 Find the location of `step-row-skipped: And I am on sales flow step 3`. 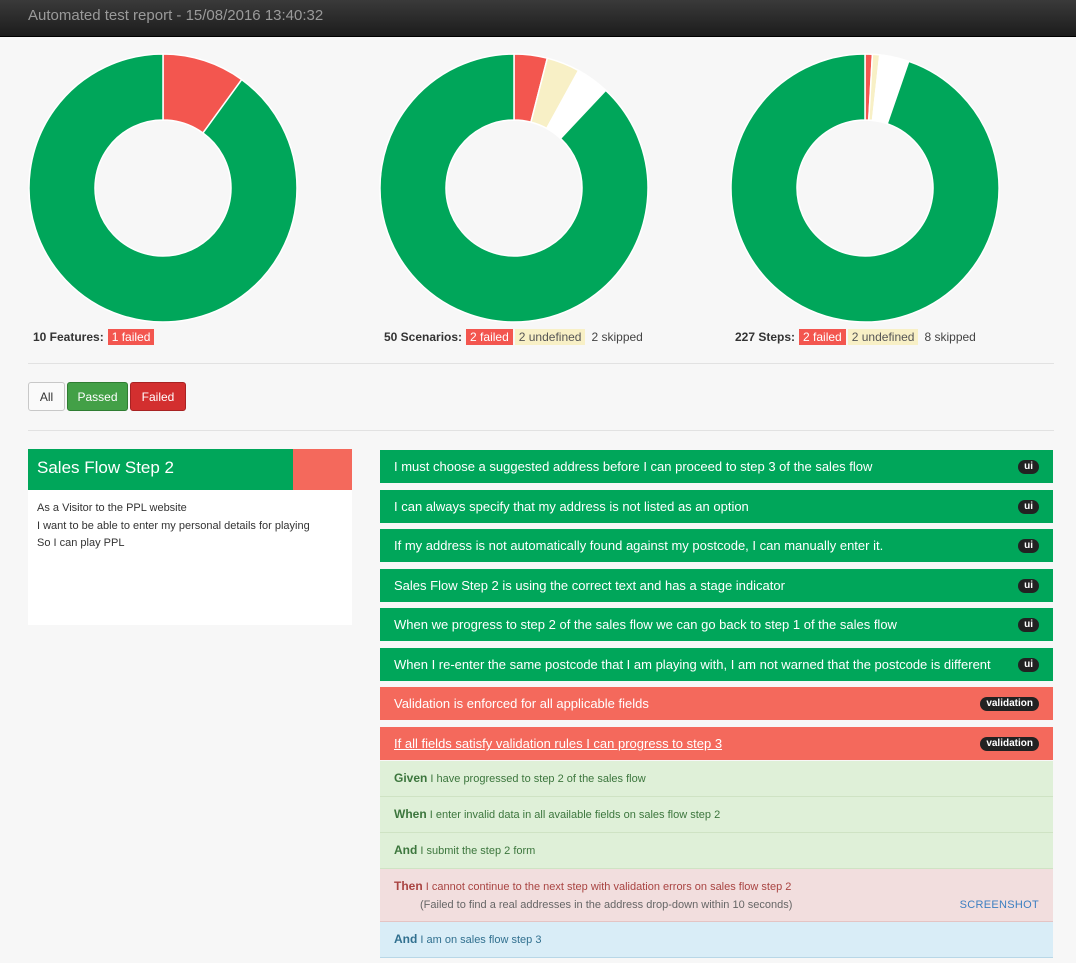

step-row-skipped: And I am on sales flow step 3 is located at coordinates (716, 940).